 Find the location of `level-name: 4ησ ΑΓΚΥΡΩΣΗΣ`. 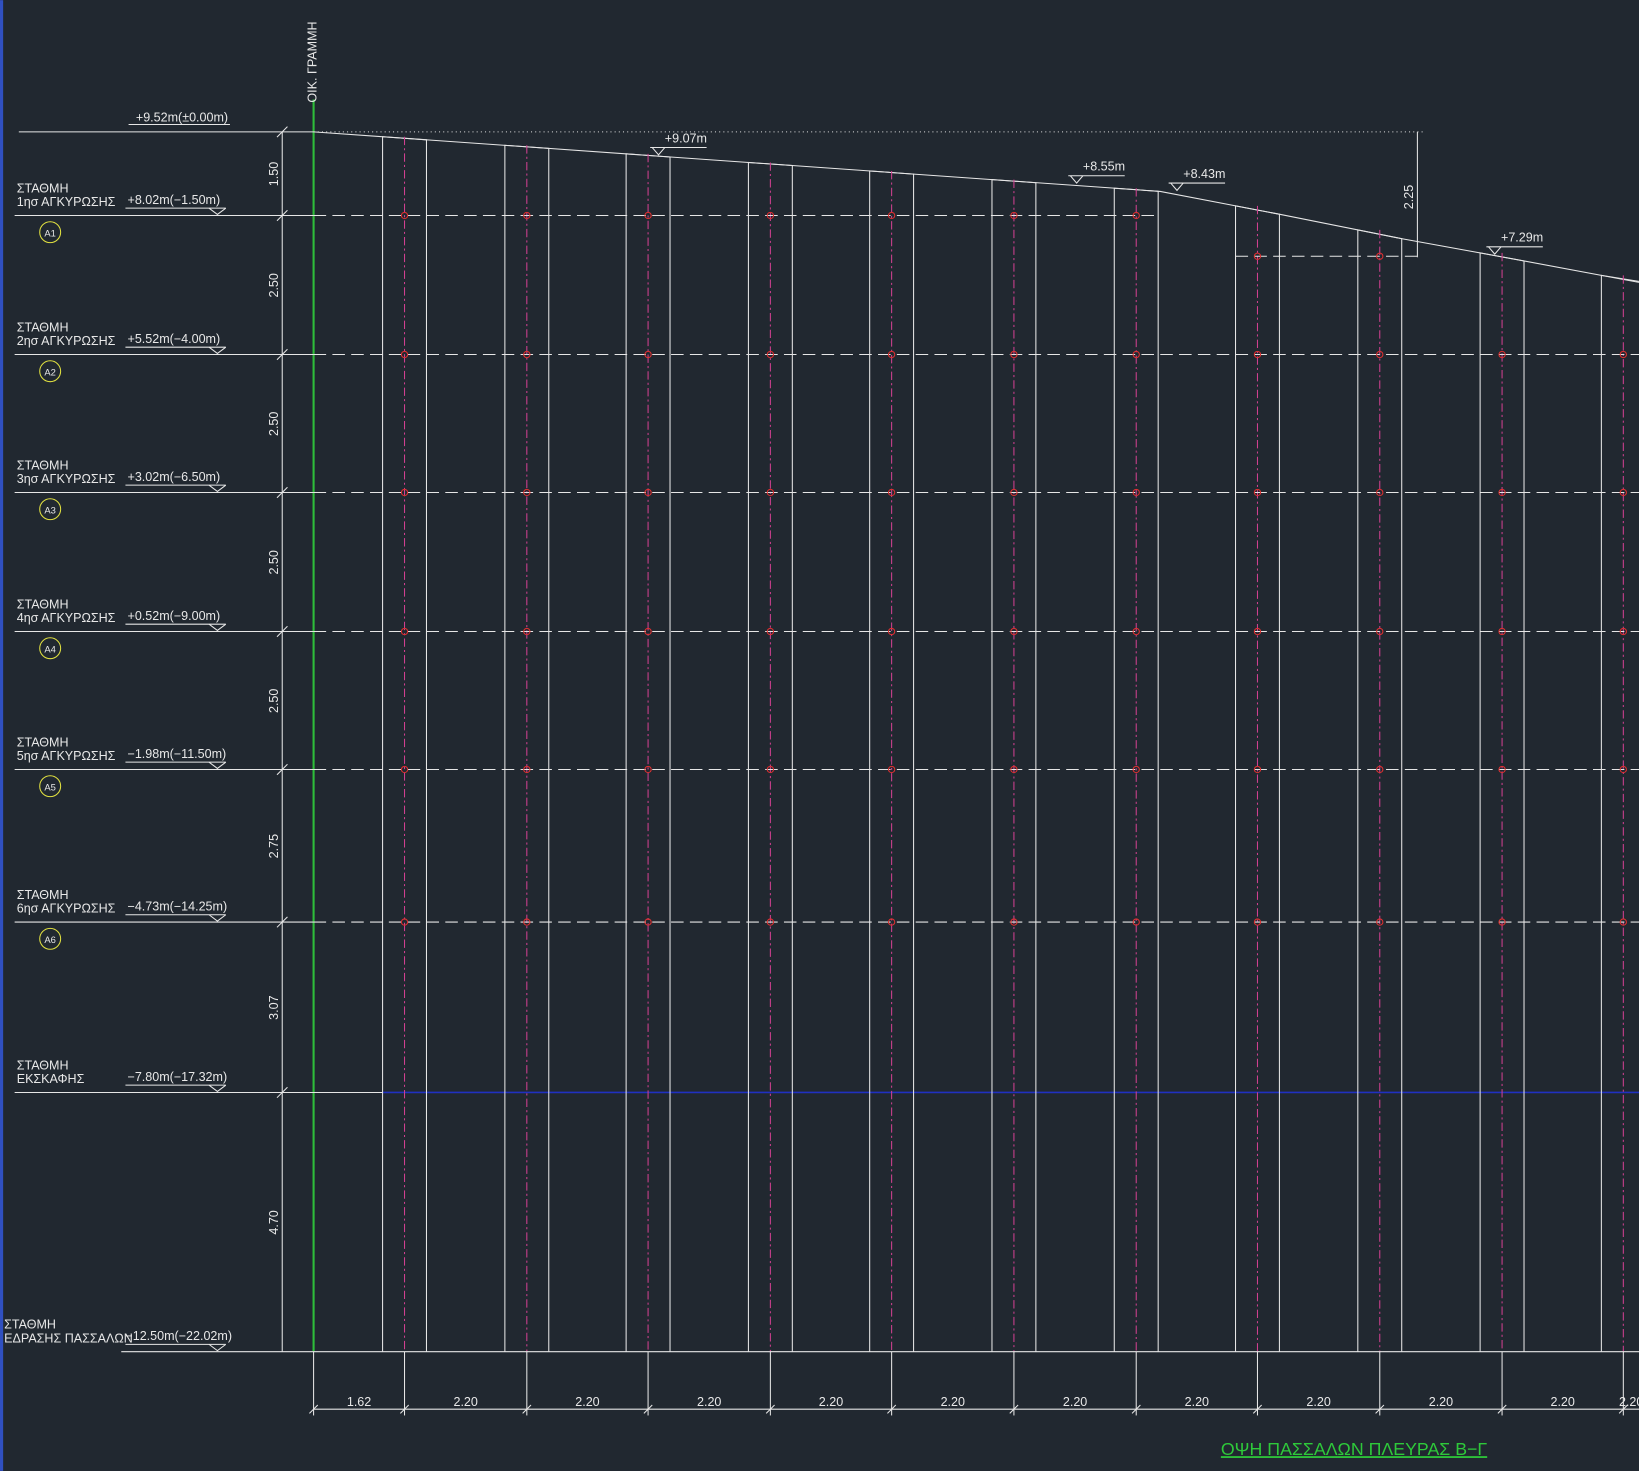

level-name: 4ησ ΑΓΚΥΡΩΣΗΣ is located at coordinates (66, 618).